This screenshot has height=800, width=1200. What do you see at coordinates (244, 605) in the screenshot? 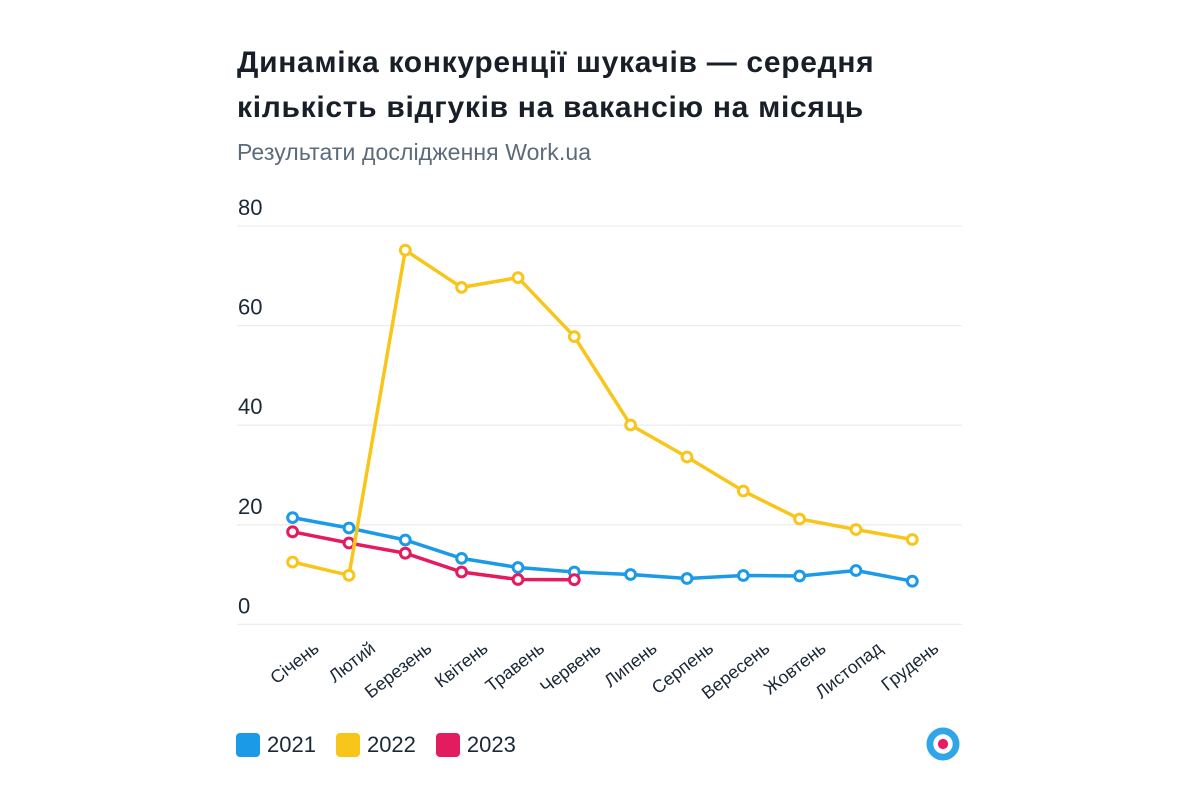
I see `svg-text: 0` at bounding box center [244, 605].